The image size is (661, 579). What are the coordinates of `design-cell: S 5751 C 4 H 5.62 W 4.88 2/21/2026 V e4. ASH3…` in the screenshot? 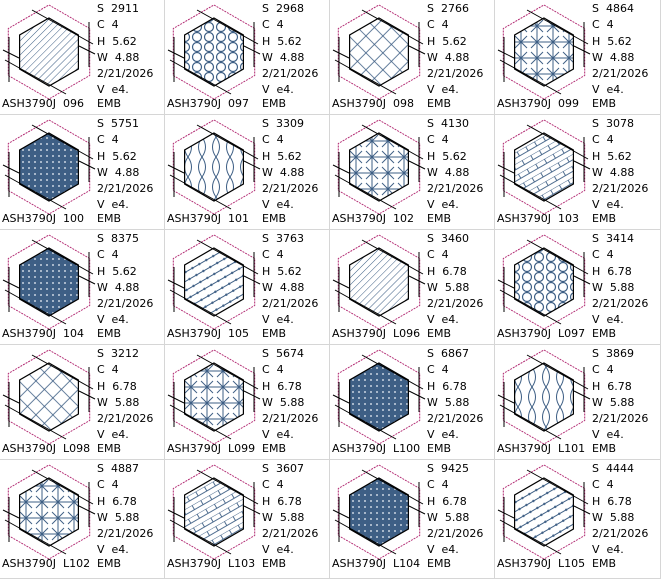 It's located at (82, 172).